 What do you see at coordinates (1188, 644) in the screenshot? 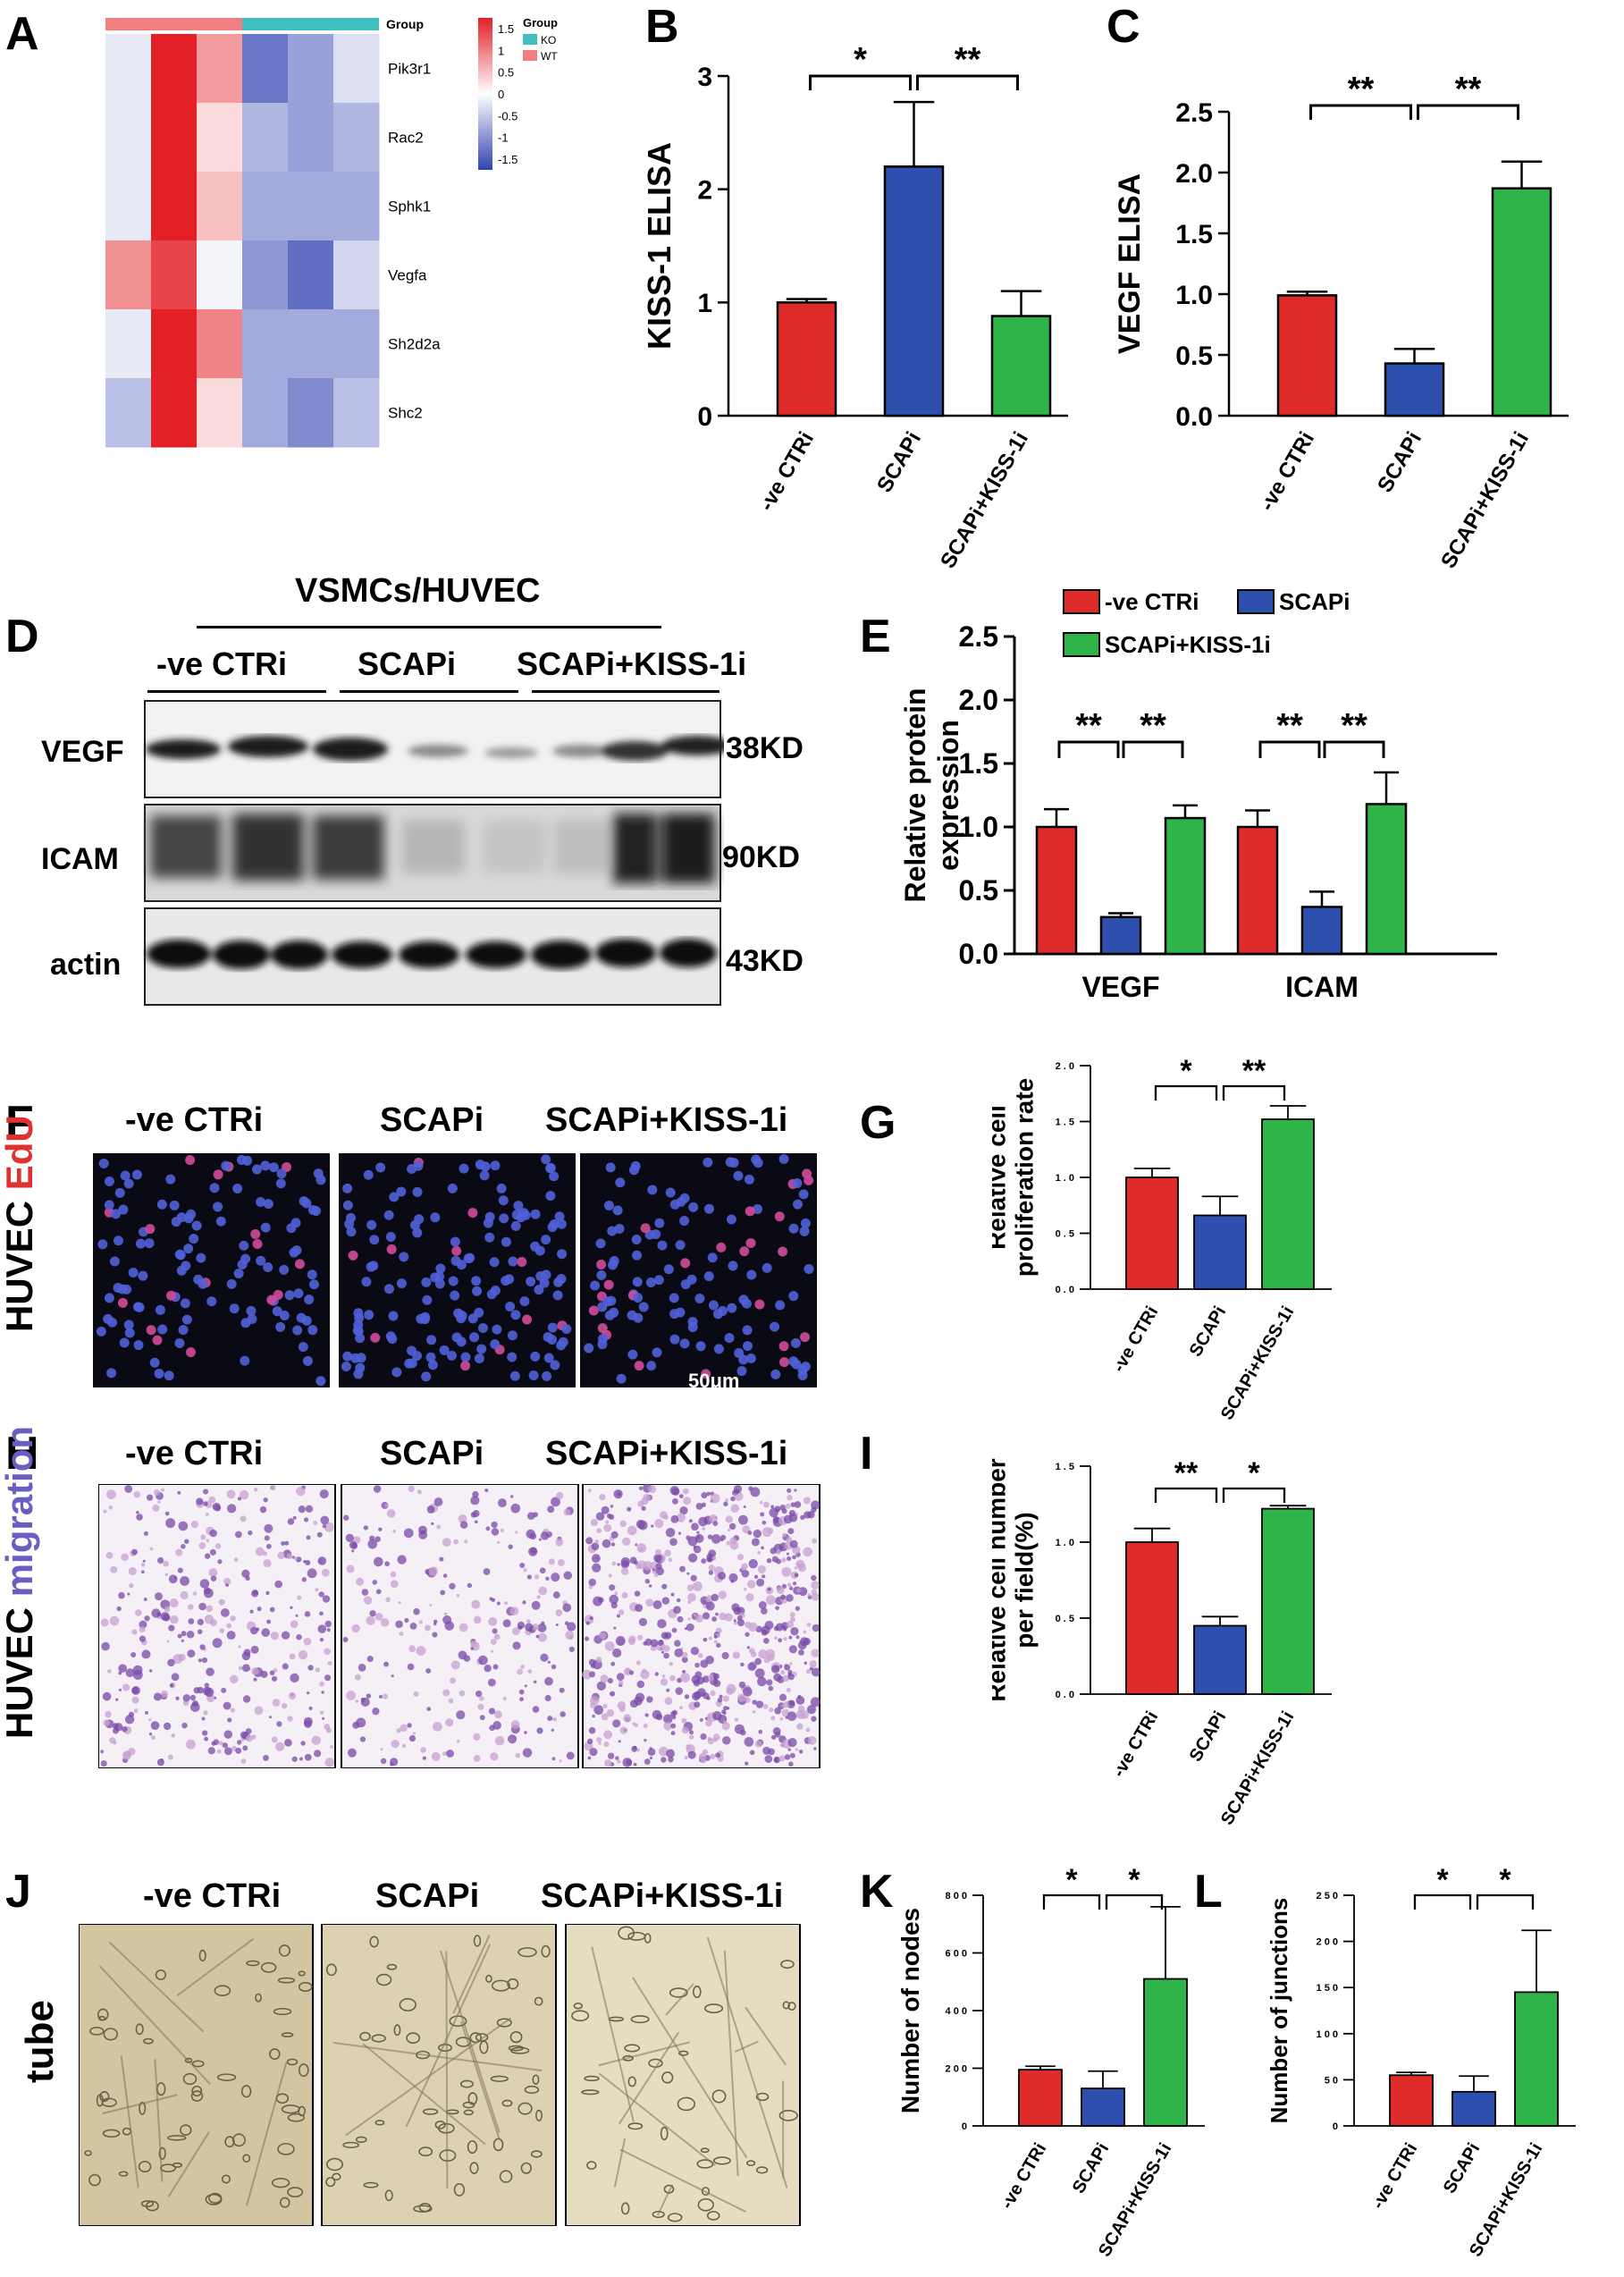
I see `legend-label: SCAPi+KISS-1i` at bounding box center [1188, 644].